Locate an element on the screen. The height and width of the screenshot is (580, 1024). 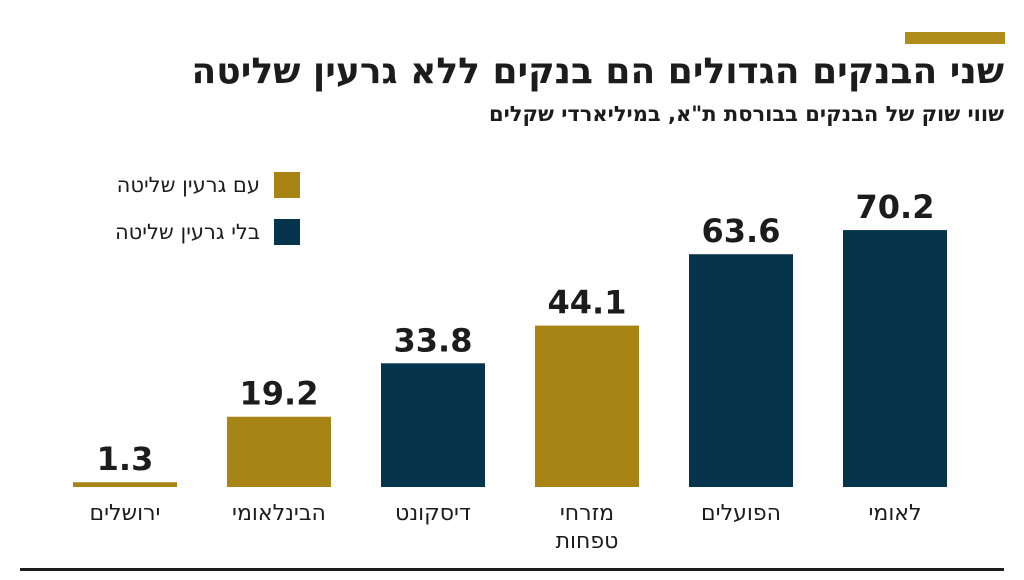
category-label-3-1: טפחות is located at coordinates (587, 541).